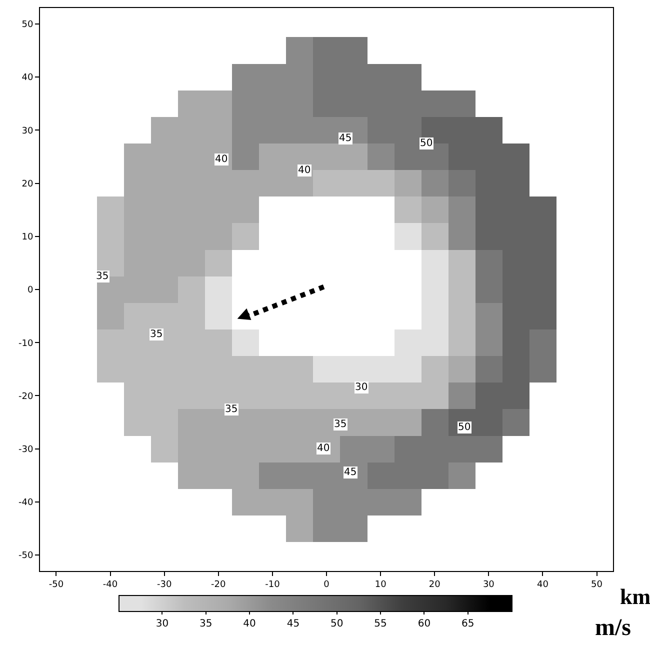  Describe the element at coordinates (28, 184) in the screenshot. I see `y-tick-label: 20` at that location.